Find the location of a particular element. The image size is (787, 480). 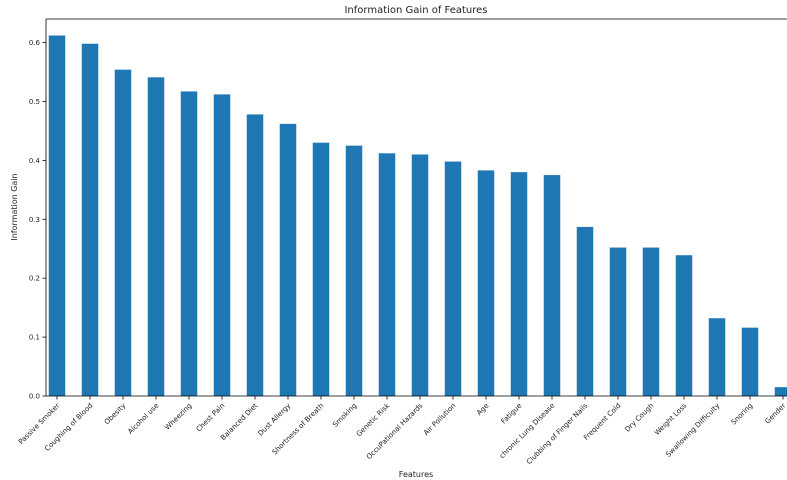

x-axis-label: Features is located at coordinates (416, 474).